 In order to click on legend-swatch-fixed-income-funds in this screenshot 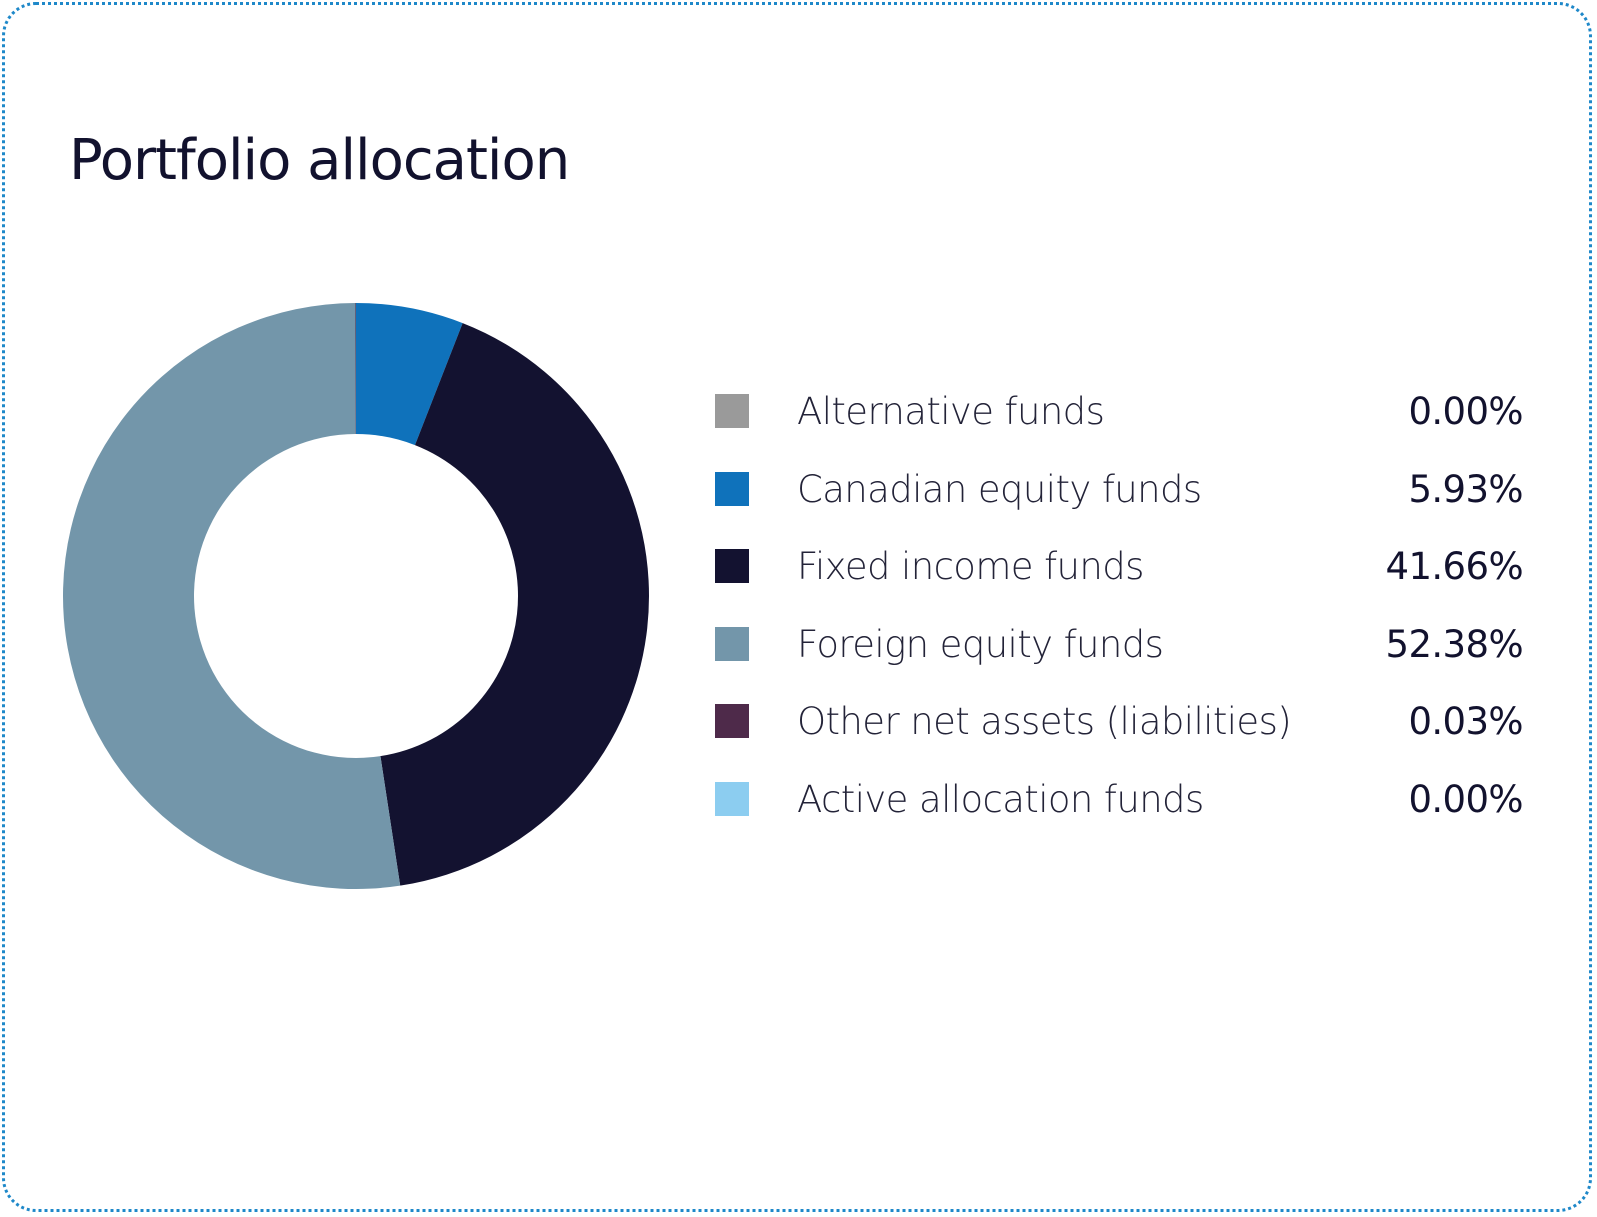, I will do `click(732, 566)`.